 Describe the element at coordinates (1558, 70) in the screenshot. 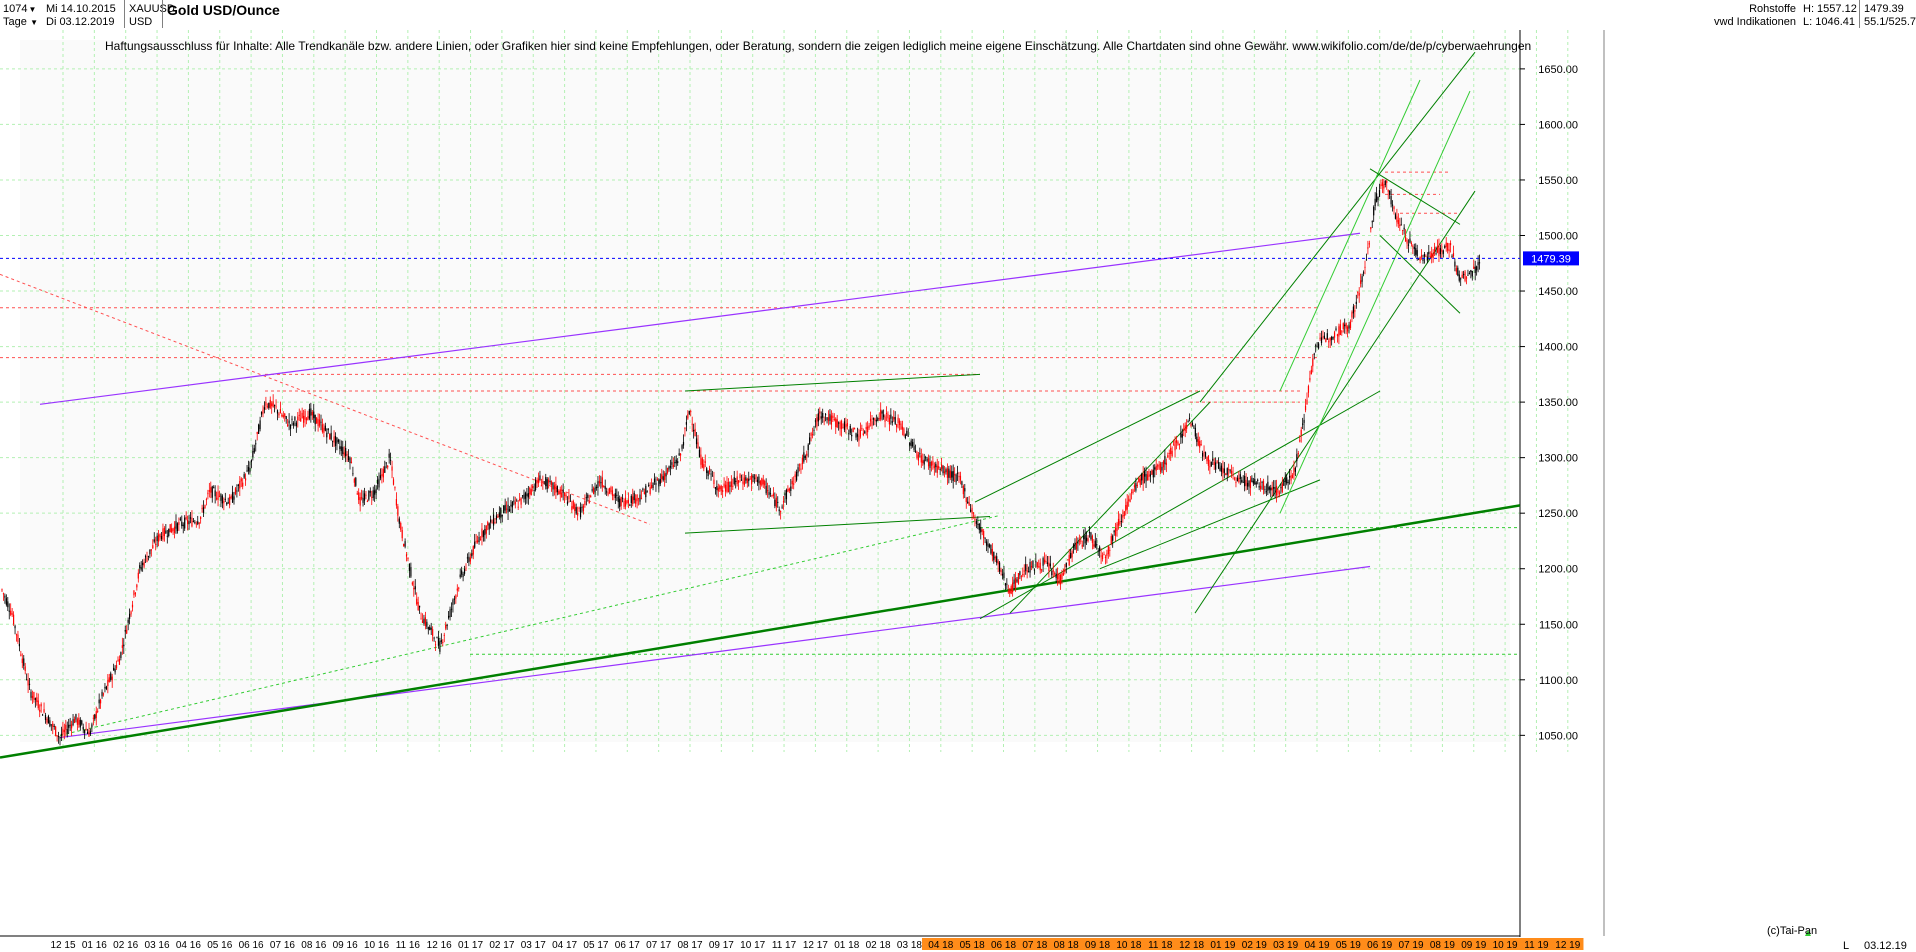

I see `y-tick-label: 1650.00` at that location.